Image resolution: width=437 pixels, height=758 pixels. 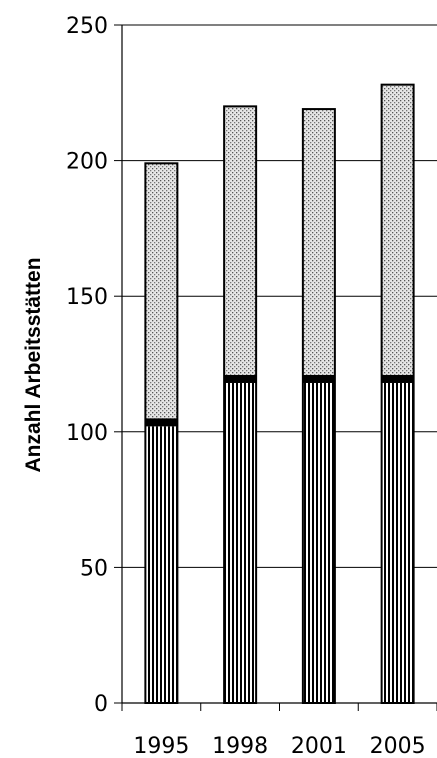 I want to click on y-axis-title: Anzahl Arbeitsstätten, so click(x=33, y=364).